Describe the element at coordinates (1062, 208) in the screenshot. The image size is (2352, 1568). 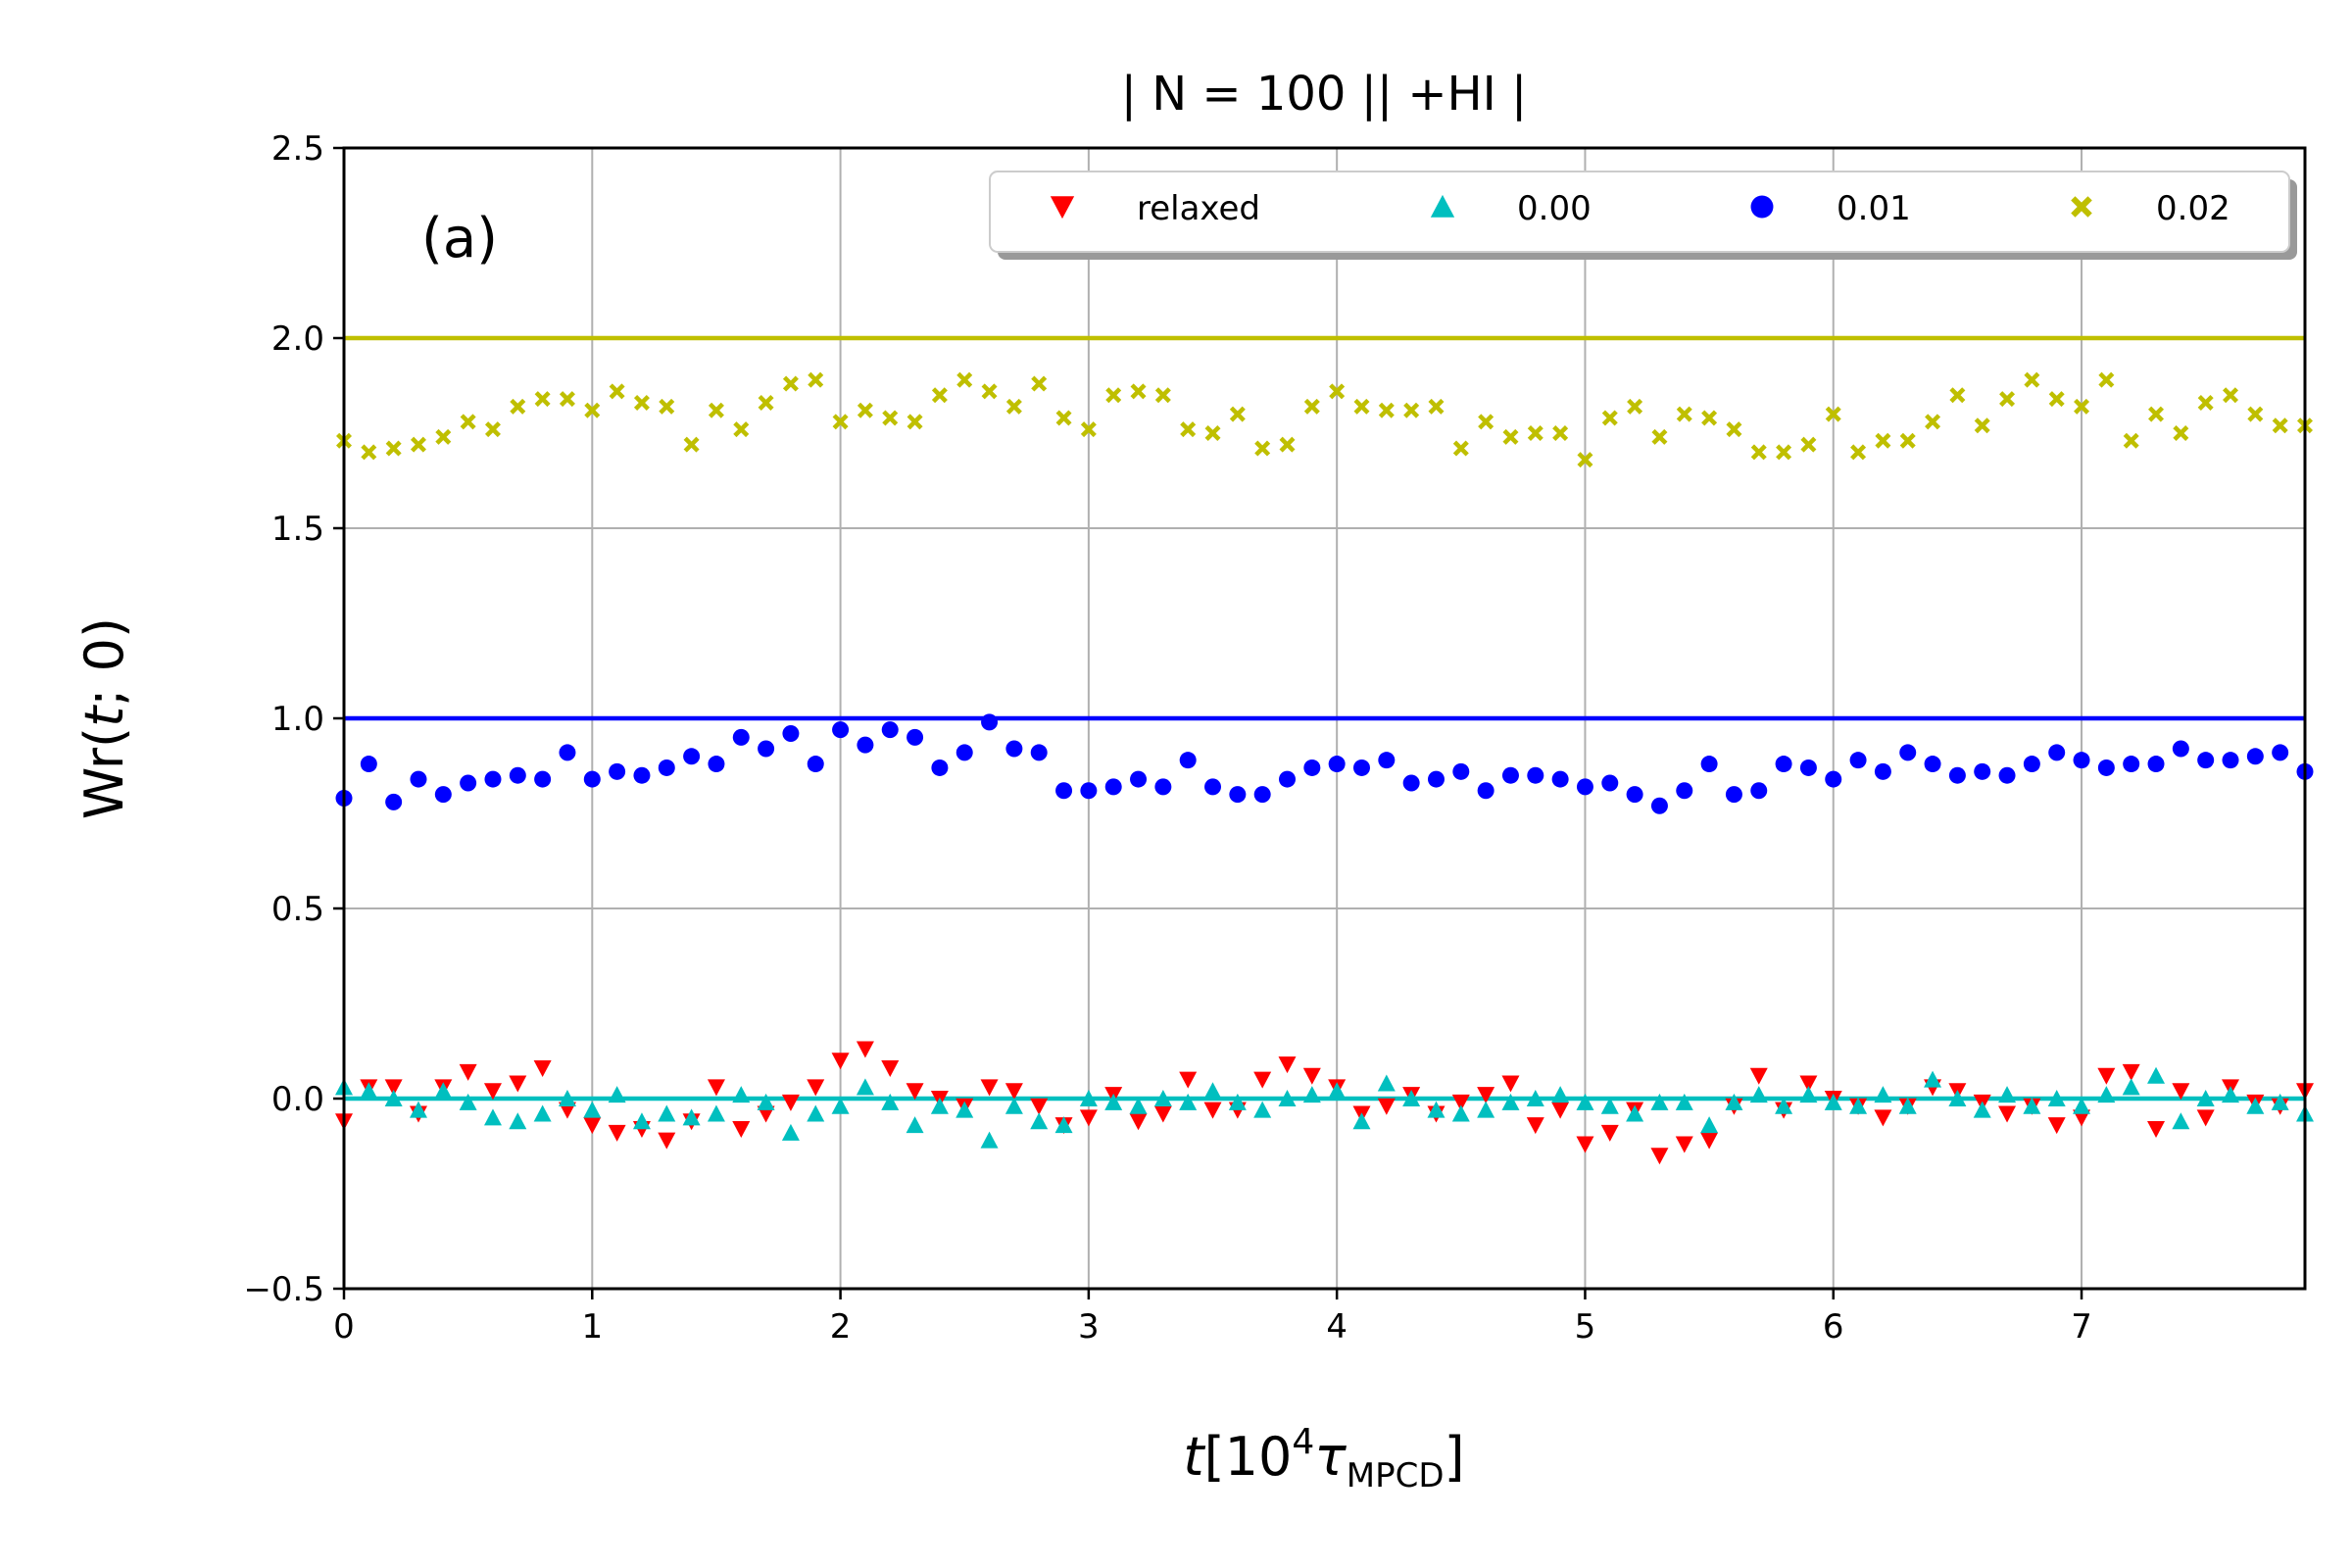
I see `legend-marker-relaxed` at that location.